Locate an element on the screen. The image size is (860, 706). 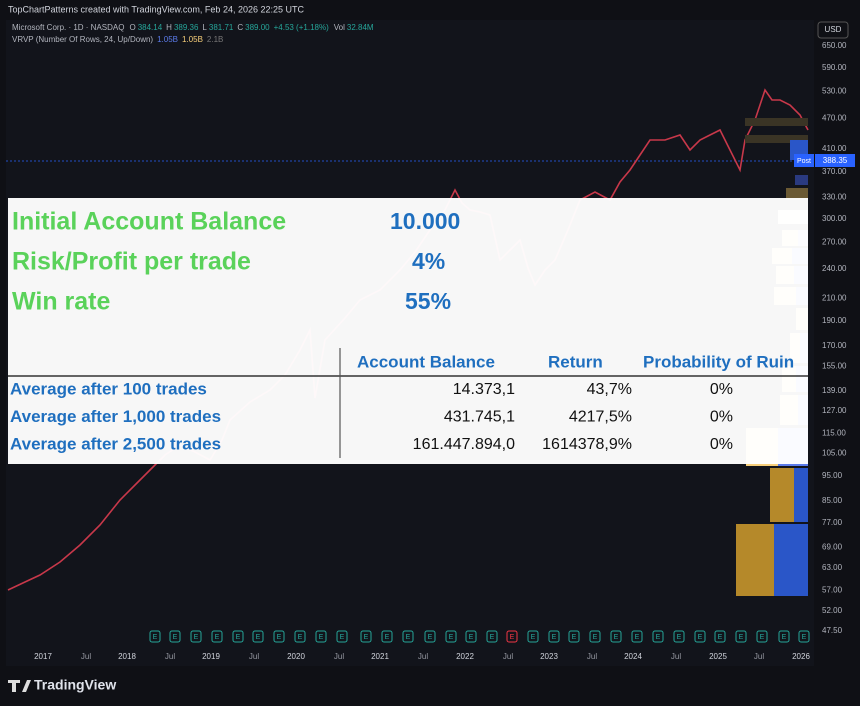
symbol: Microsoft Corp. · 1D · NASDAQ is located at coordinates (68, 27).